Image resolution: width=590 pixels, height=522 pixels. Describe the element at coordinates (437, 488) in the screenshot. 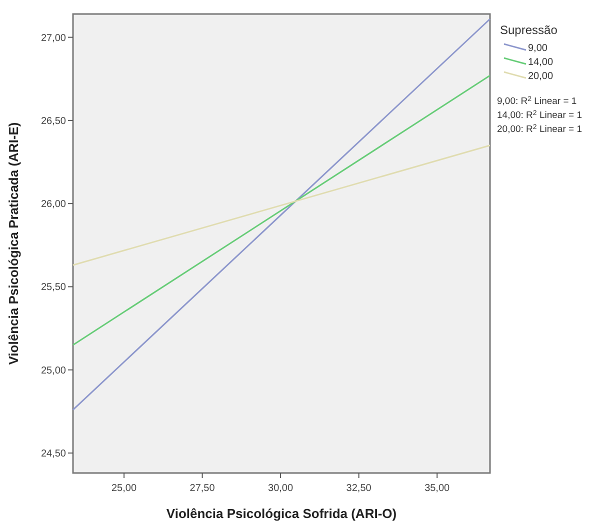

I see `x-tick-label: 35,00` at that location.